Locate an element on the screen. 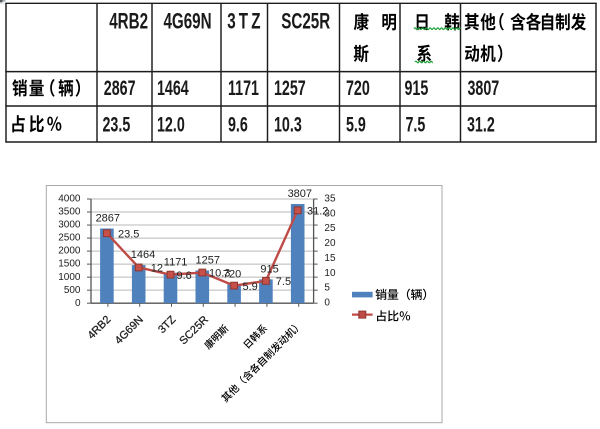 The image size is (600, 429). svg-text: 4RB2 is located at coordinates (128, 22).